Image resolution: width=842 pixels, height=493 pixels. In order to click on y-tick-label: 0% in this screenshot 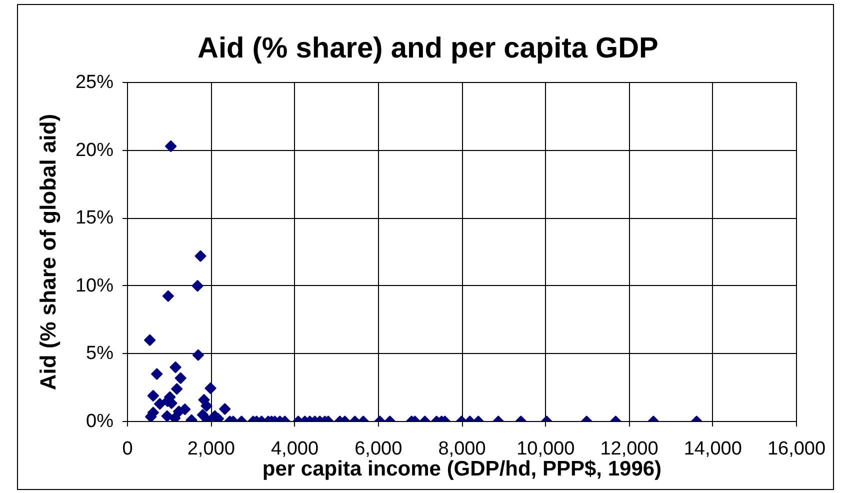, I will do `click(100, 421)`.